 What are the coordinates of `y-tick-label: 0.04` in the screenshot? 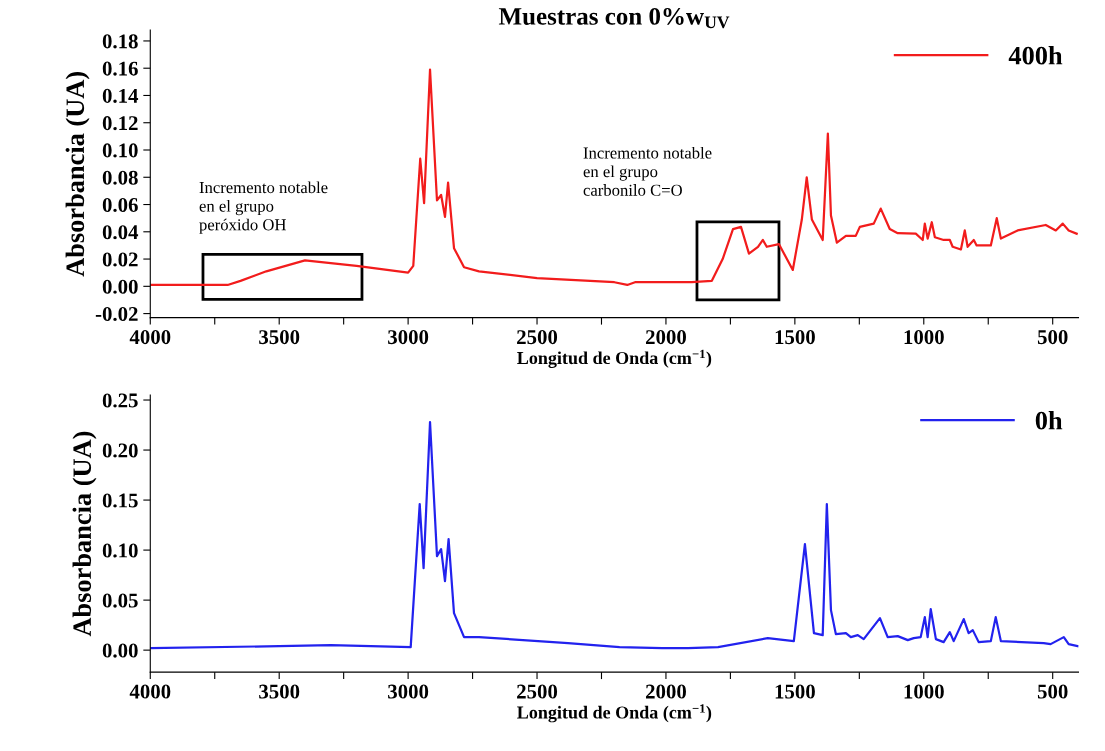 It's located at (120, 232).